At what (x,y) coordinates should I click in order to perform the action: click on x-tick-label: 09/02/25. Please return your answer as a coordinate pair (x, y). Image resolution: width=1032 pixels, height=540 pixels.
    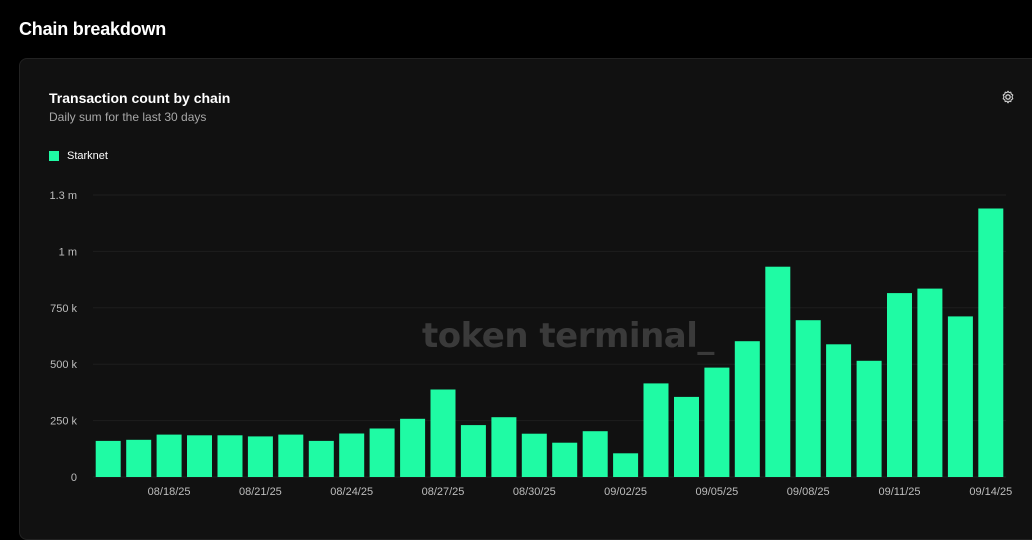
    Looking at the image, I should click on (625, 492).